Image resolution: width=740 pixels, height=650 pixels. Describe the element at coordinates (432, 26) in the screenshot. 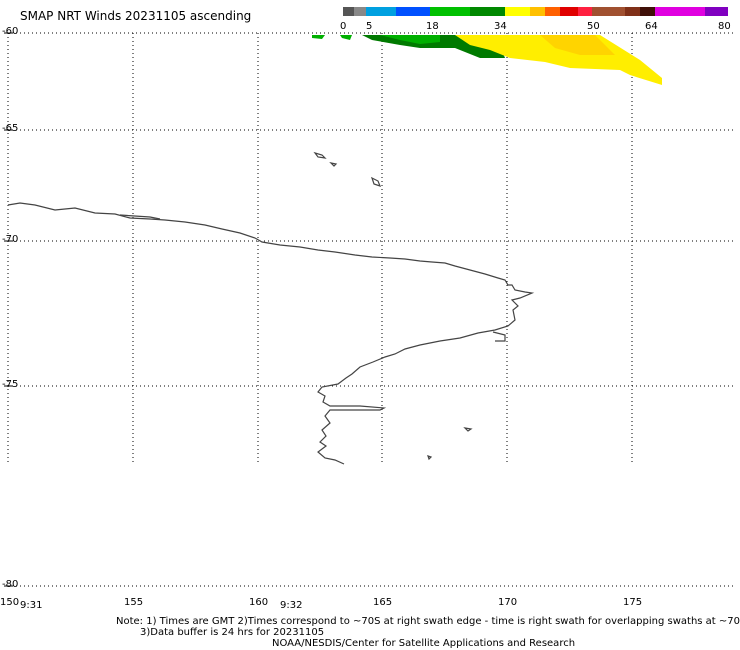

I see `color-legend-label: 18` at that location.